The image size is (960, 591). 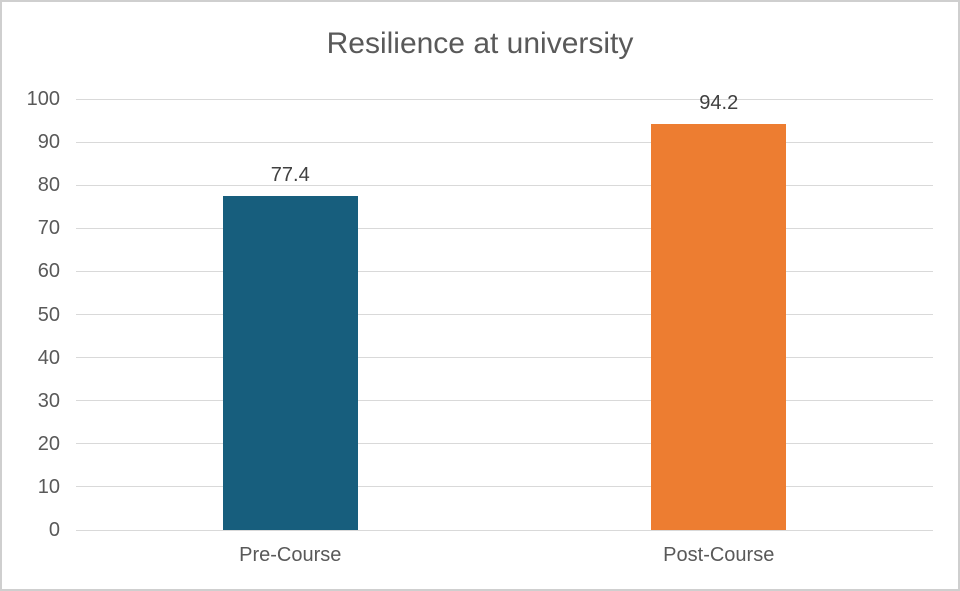 I want to click on y-tick-label-40: 40, so click(x=48, y=357).